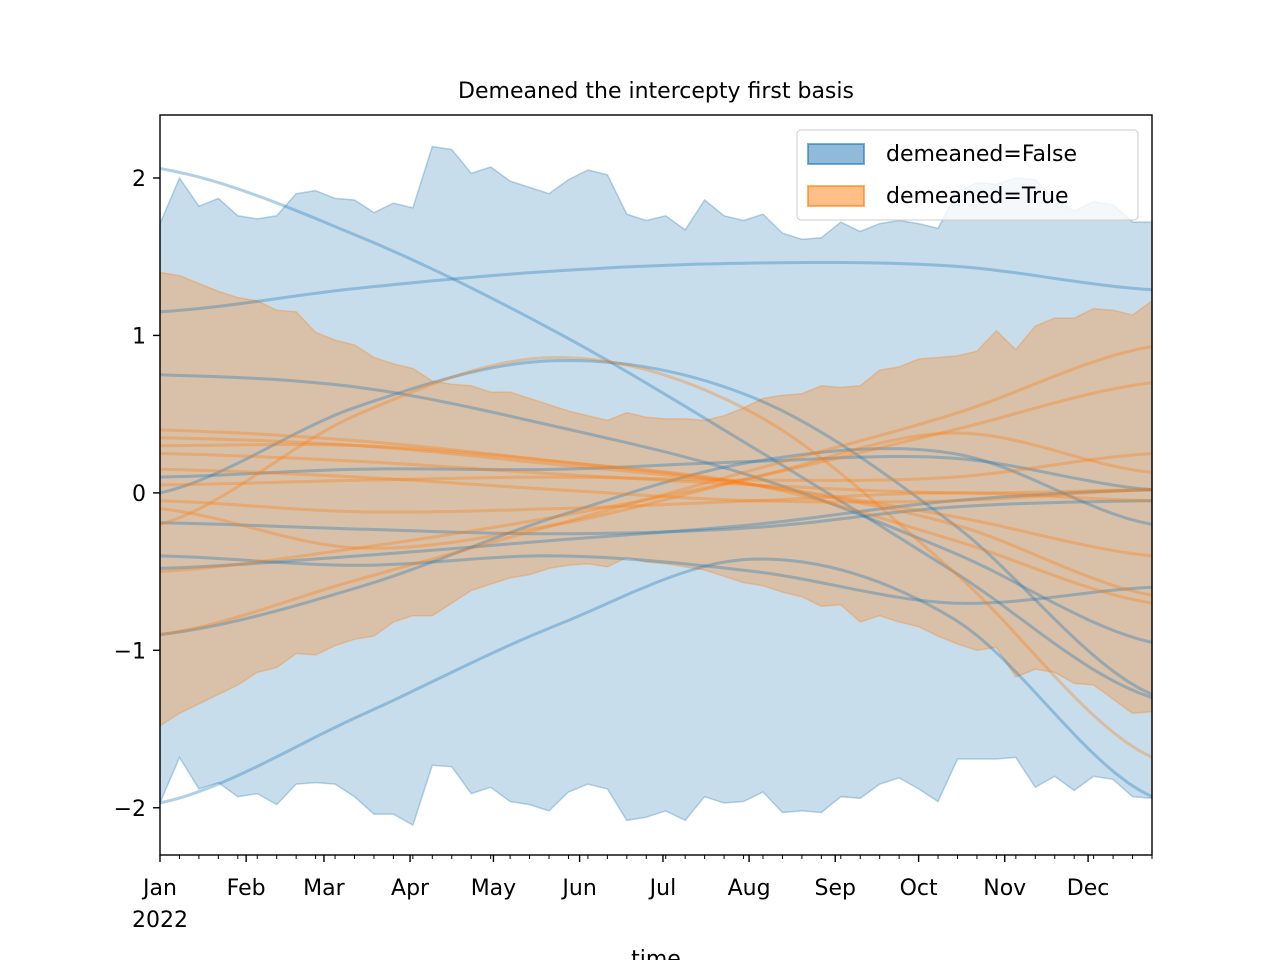 Image resolution: width=1280 pixels, height=960 pixels. Describe the element at coordinates (642, 894) in the screenshot. I see `x-axis-ticks: Jan 2022 Feb Mar Apr May Jun Jul Aug Sep Oct Nov Dec` at that location.